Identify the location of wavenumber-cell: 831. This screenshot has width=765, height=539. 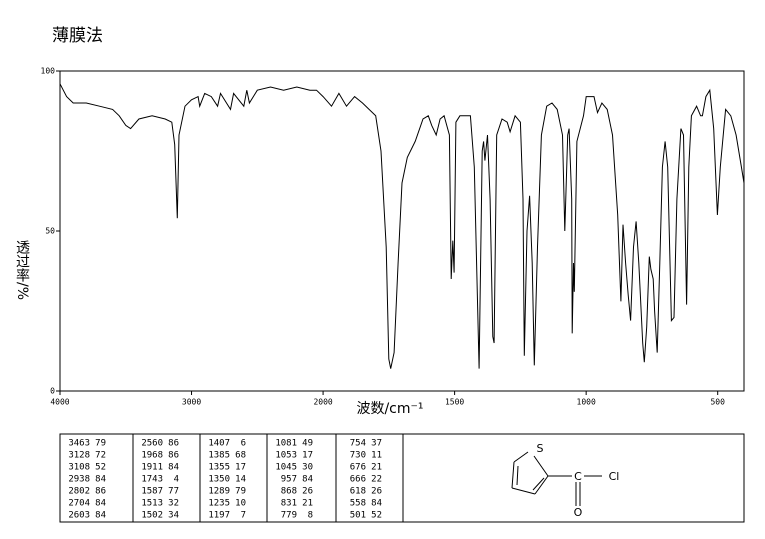
(289, 504).